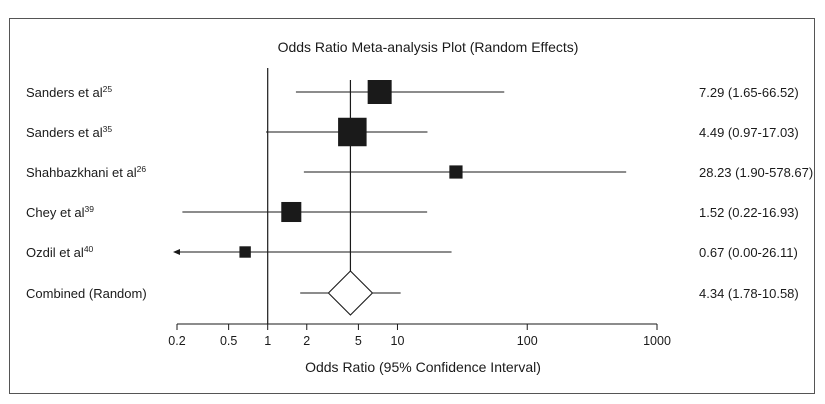 This screenshot has height=404, width=825. Describe the element at coordinates (749, 92) in the screenshot. I see `study-or-value: 7.29 (1.65-66.52)` at that location.